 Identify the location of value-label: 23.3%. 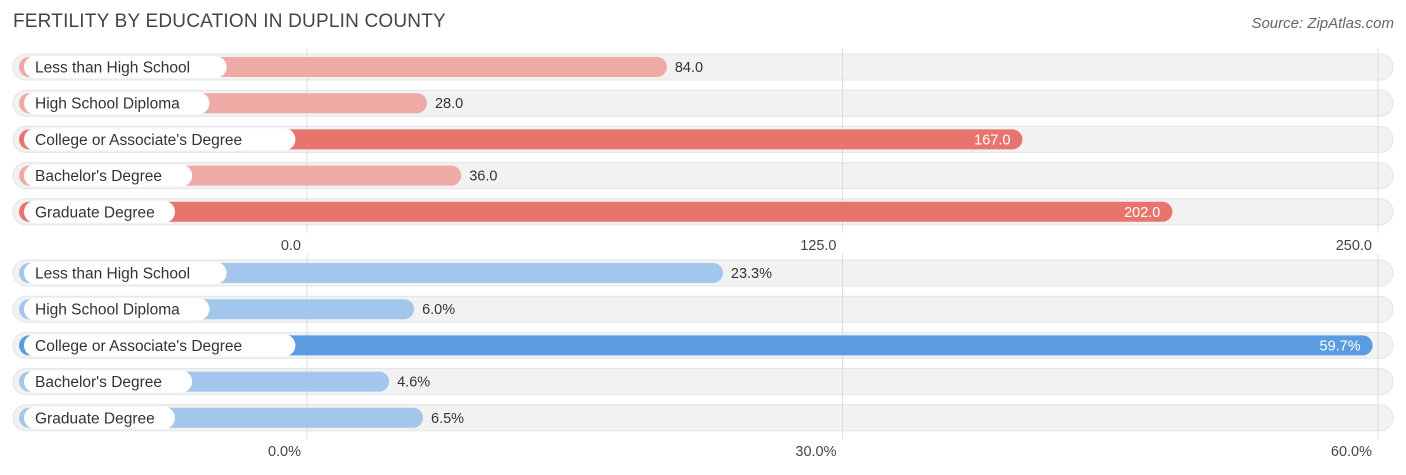
(751, 274).